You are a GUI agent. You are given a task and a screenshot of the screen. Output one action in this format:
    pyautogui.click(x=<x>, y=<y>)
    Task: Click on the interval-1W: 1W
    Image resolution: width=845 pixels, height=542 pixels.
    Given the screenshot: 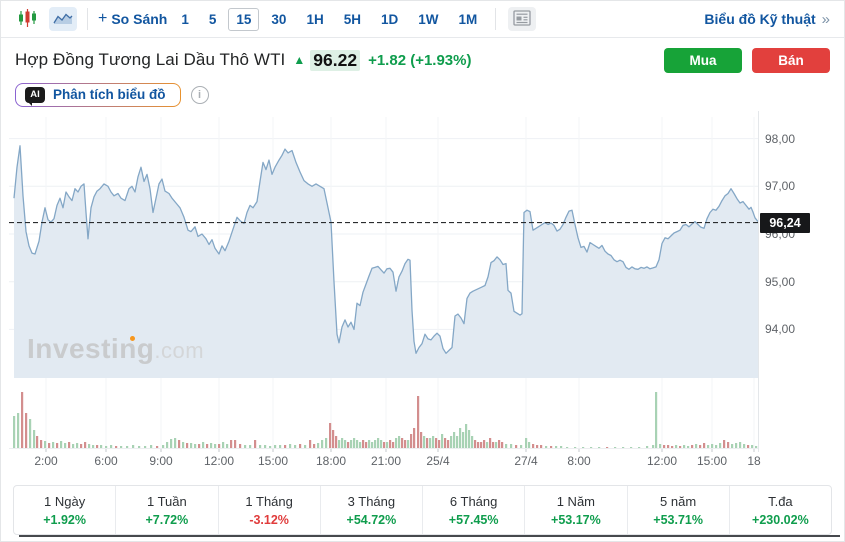 What is the action you would take?
    pyautogui.click(x=428, y=19)
    